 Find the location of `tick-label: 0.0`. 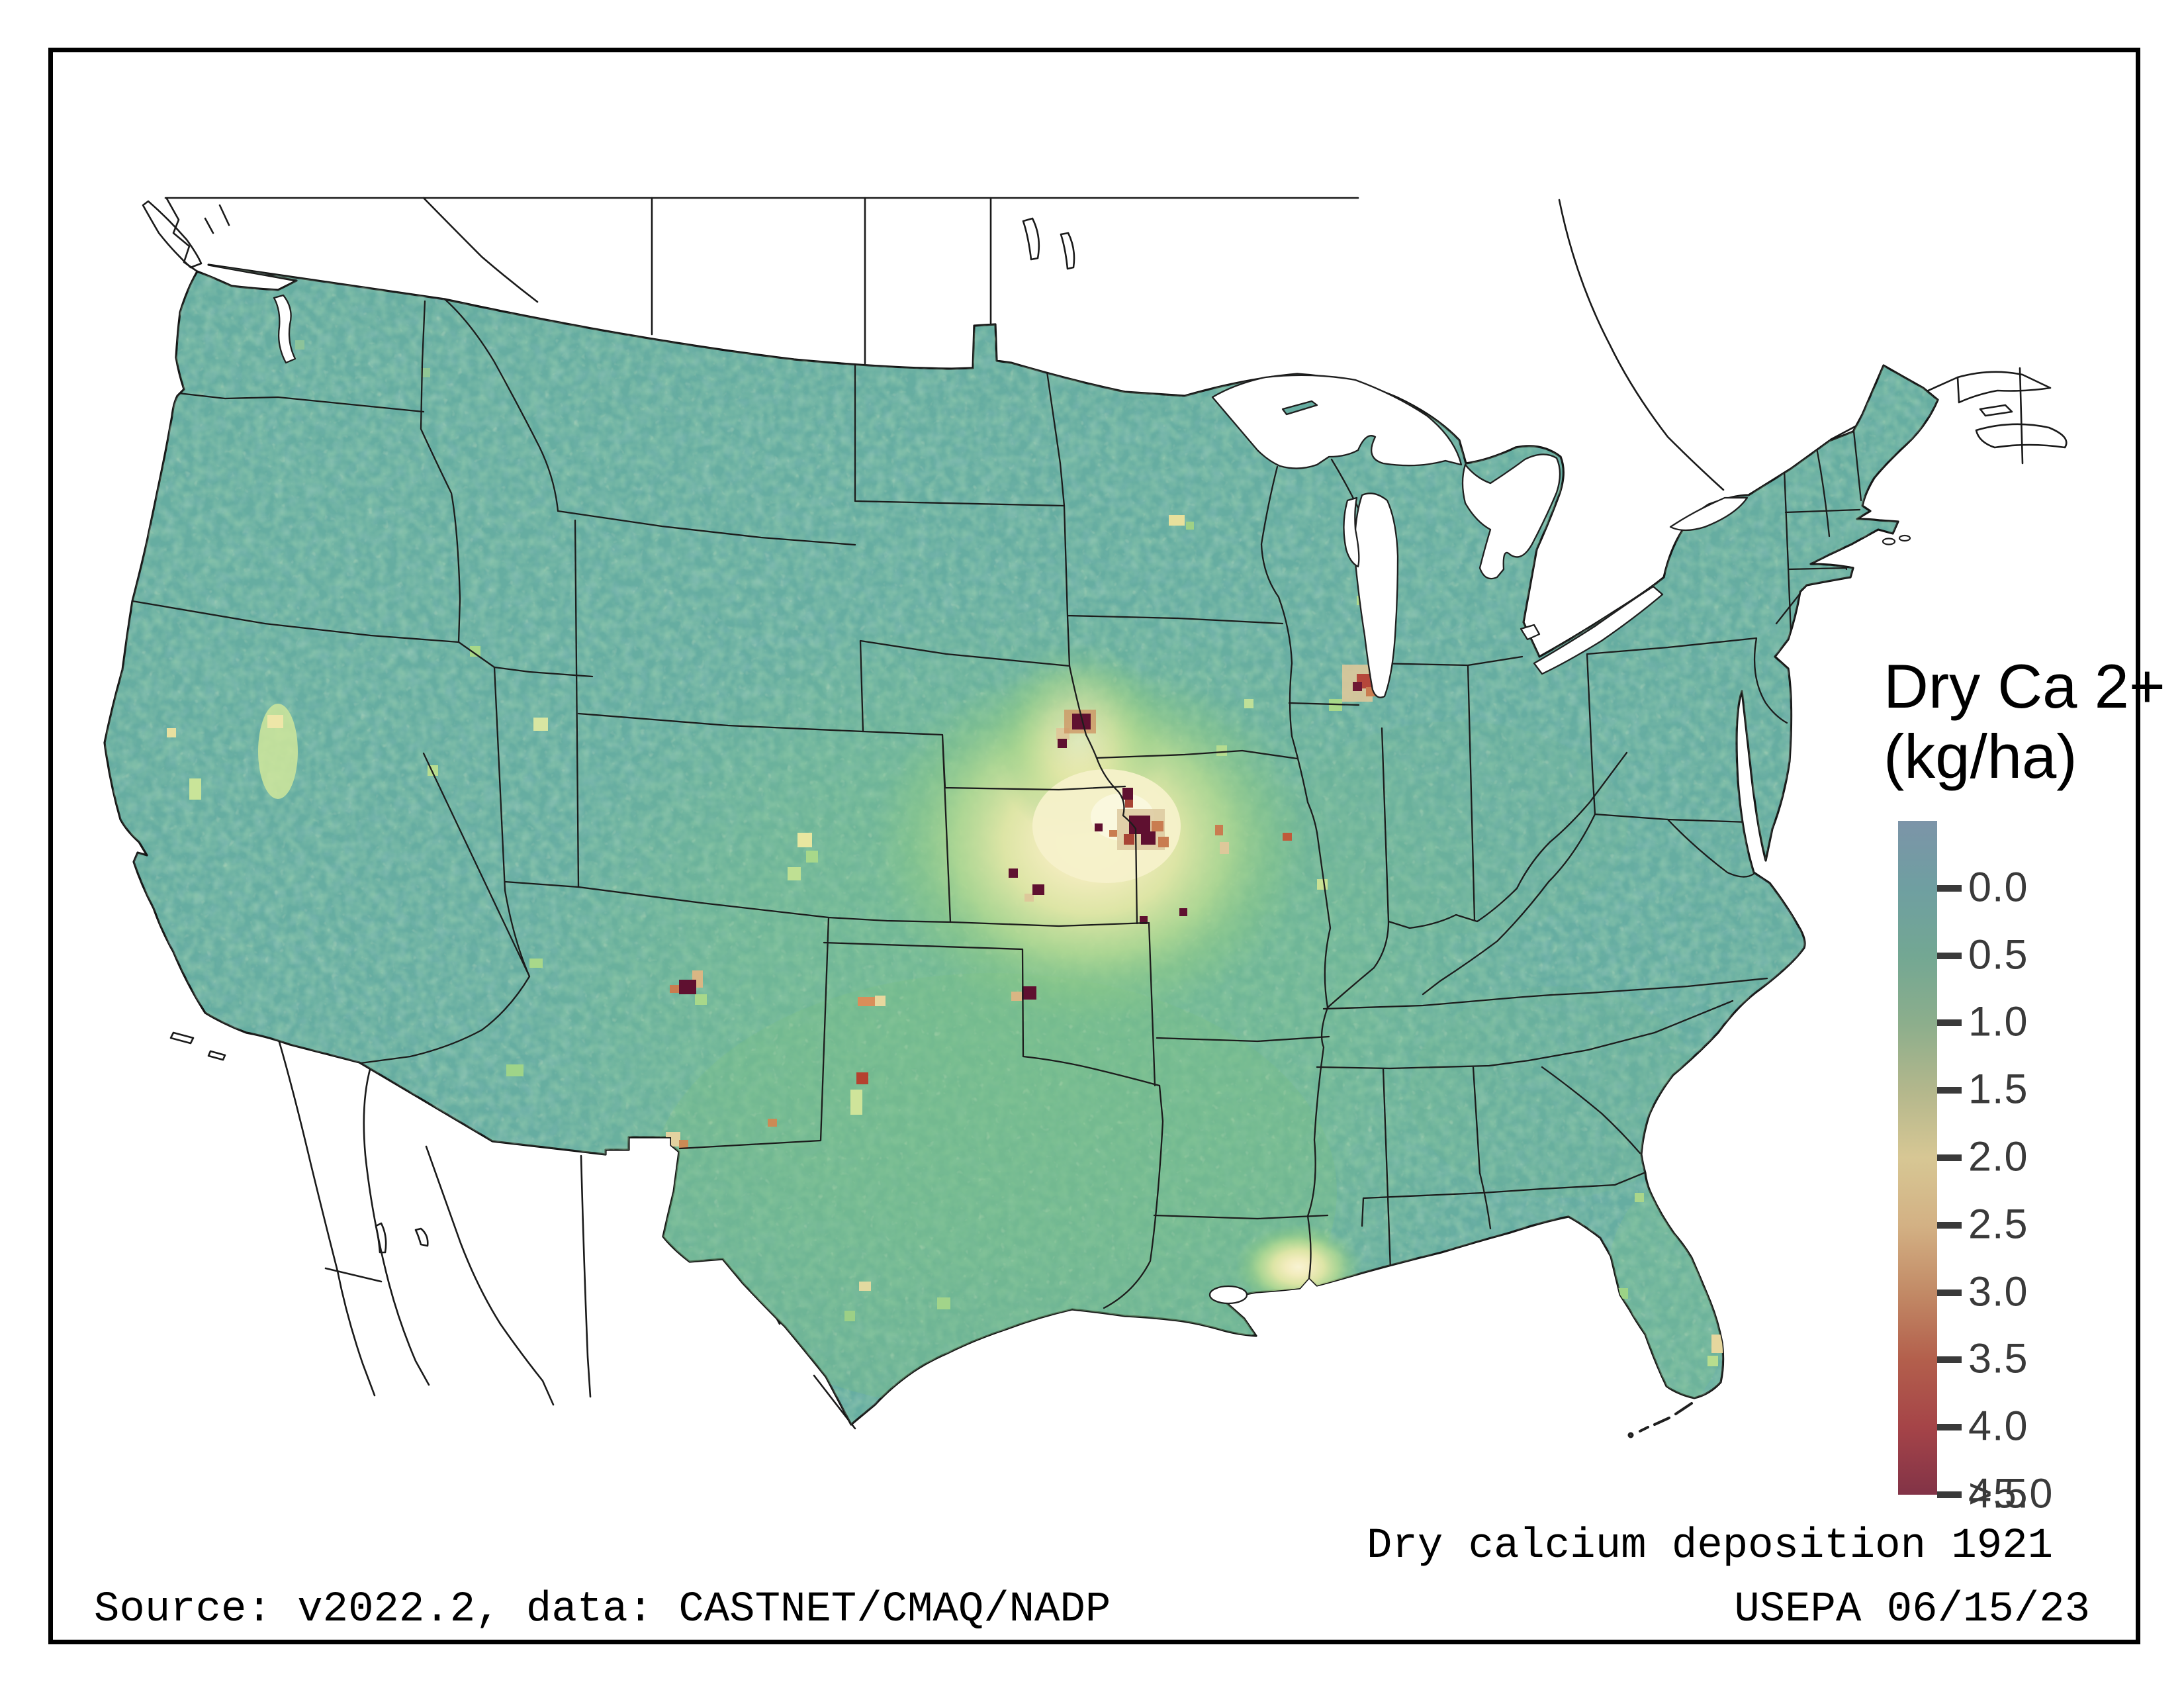

tick-label: 0.0 is located at coordinates (1998, 887).